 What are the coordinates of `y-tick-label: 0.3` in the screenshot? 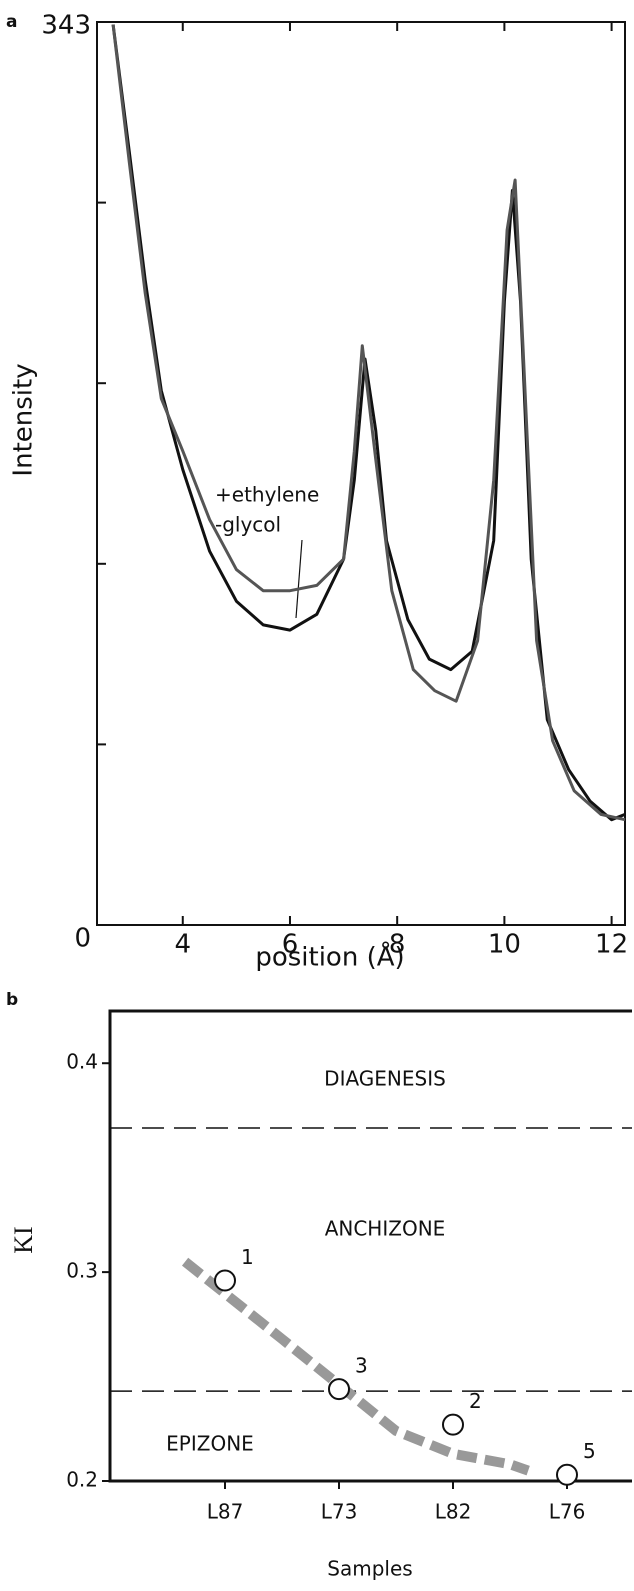 It's located at (82, 1271).